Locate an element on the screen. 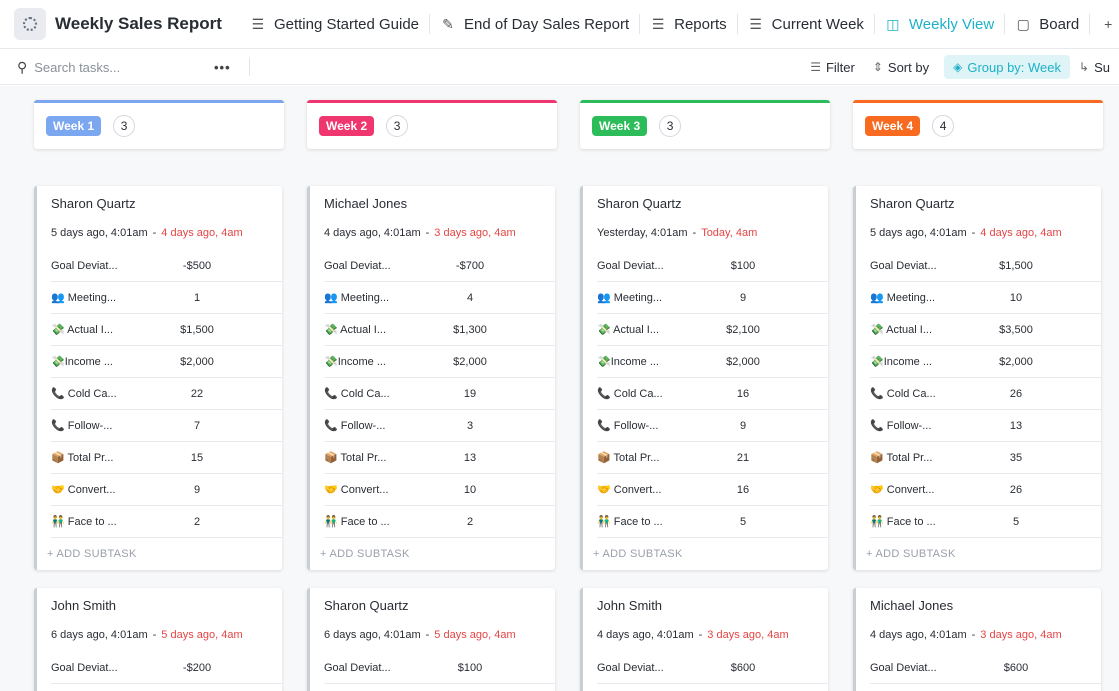 The height and width of the screenshot is (691, 1119). field-value: 1 is located at coordinates (197, 297).